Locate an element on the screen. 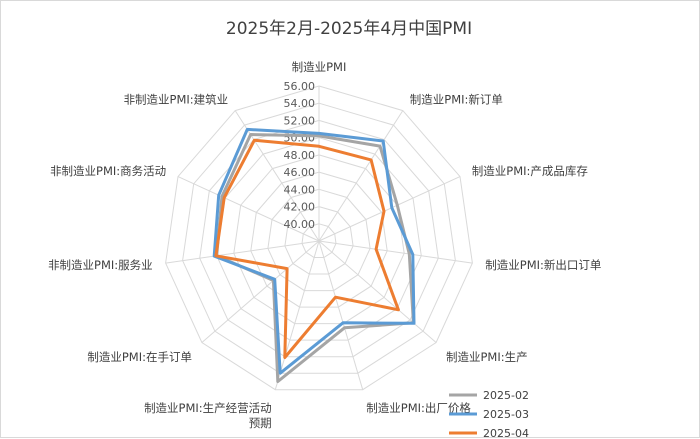 This screenshot has height=439, width=700. legend: 2025-02 2025-03 2025-04 is located at coordinates (489, 414).